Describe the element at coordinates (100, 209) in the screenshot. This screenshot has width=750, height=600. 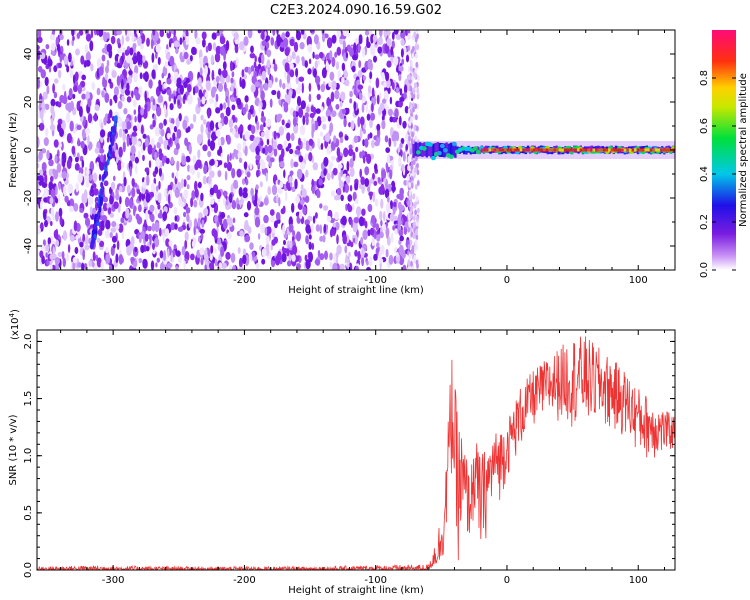
I see `streak-point` at that location.